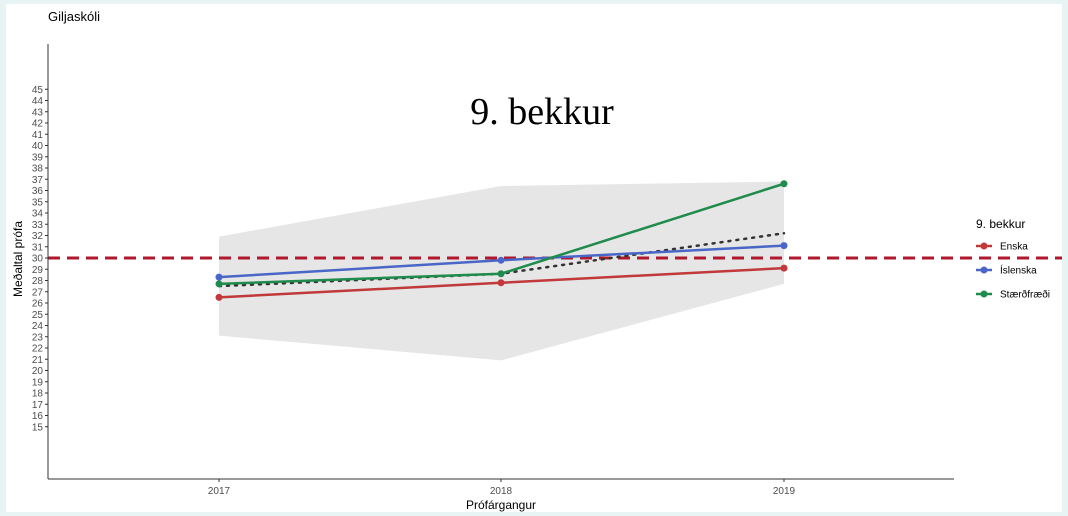  Describe the element at coordinates (38, 360) in the screenshot. I see `y-tick-label-21: 21` at that location.